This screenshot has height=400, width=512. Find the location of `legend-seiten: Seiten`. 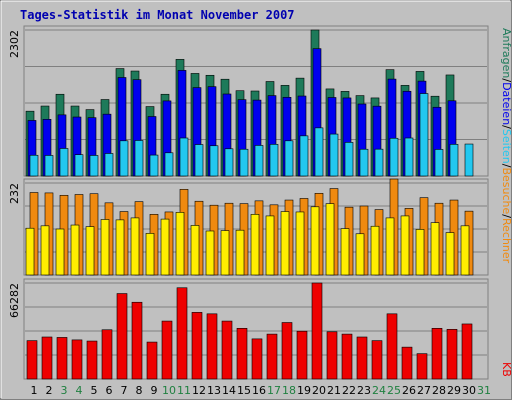

legend-seiten: Seiten is located at coordinates (506, 146).